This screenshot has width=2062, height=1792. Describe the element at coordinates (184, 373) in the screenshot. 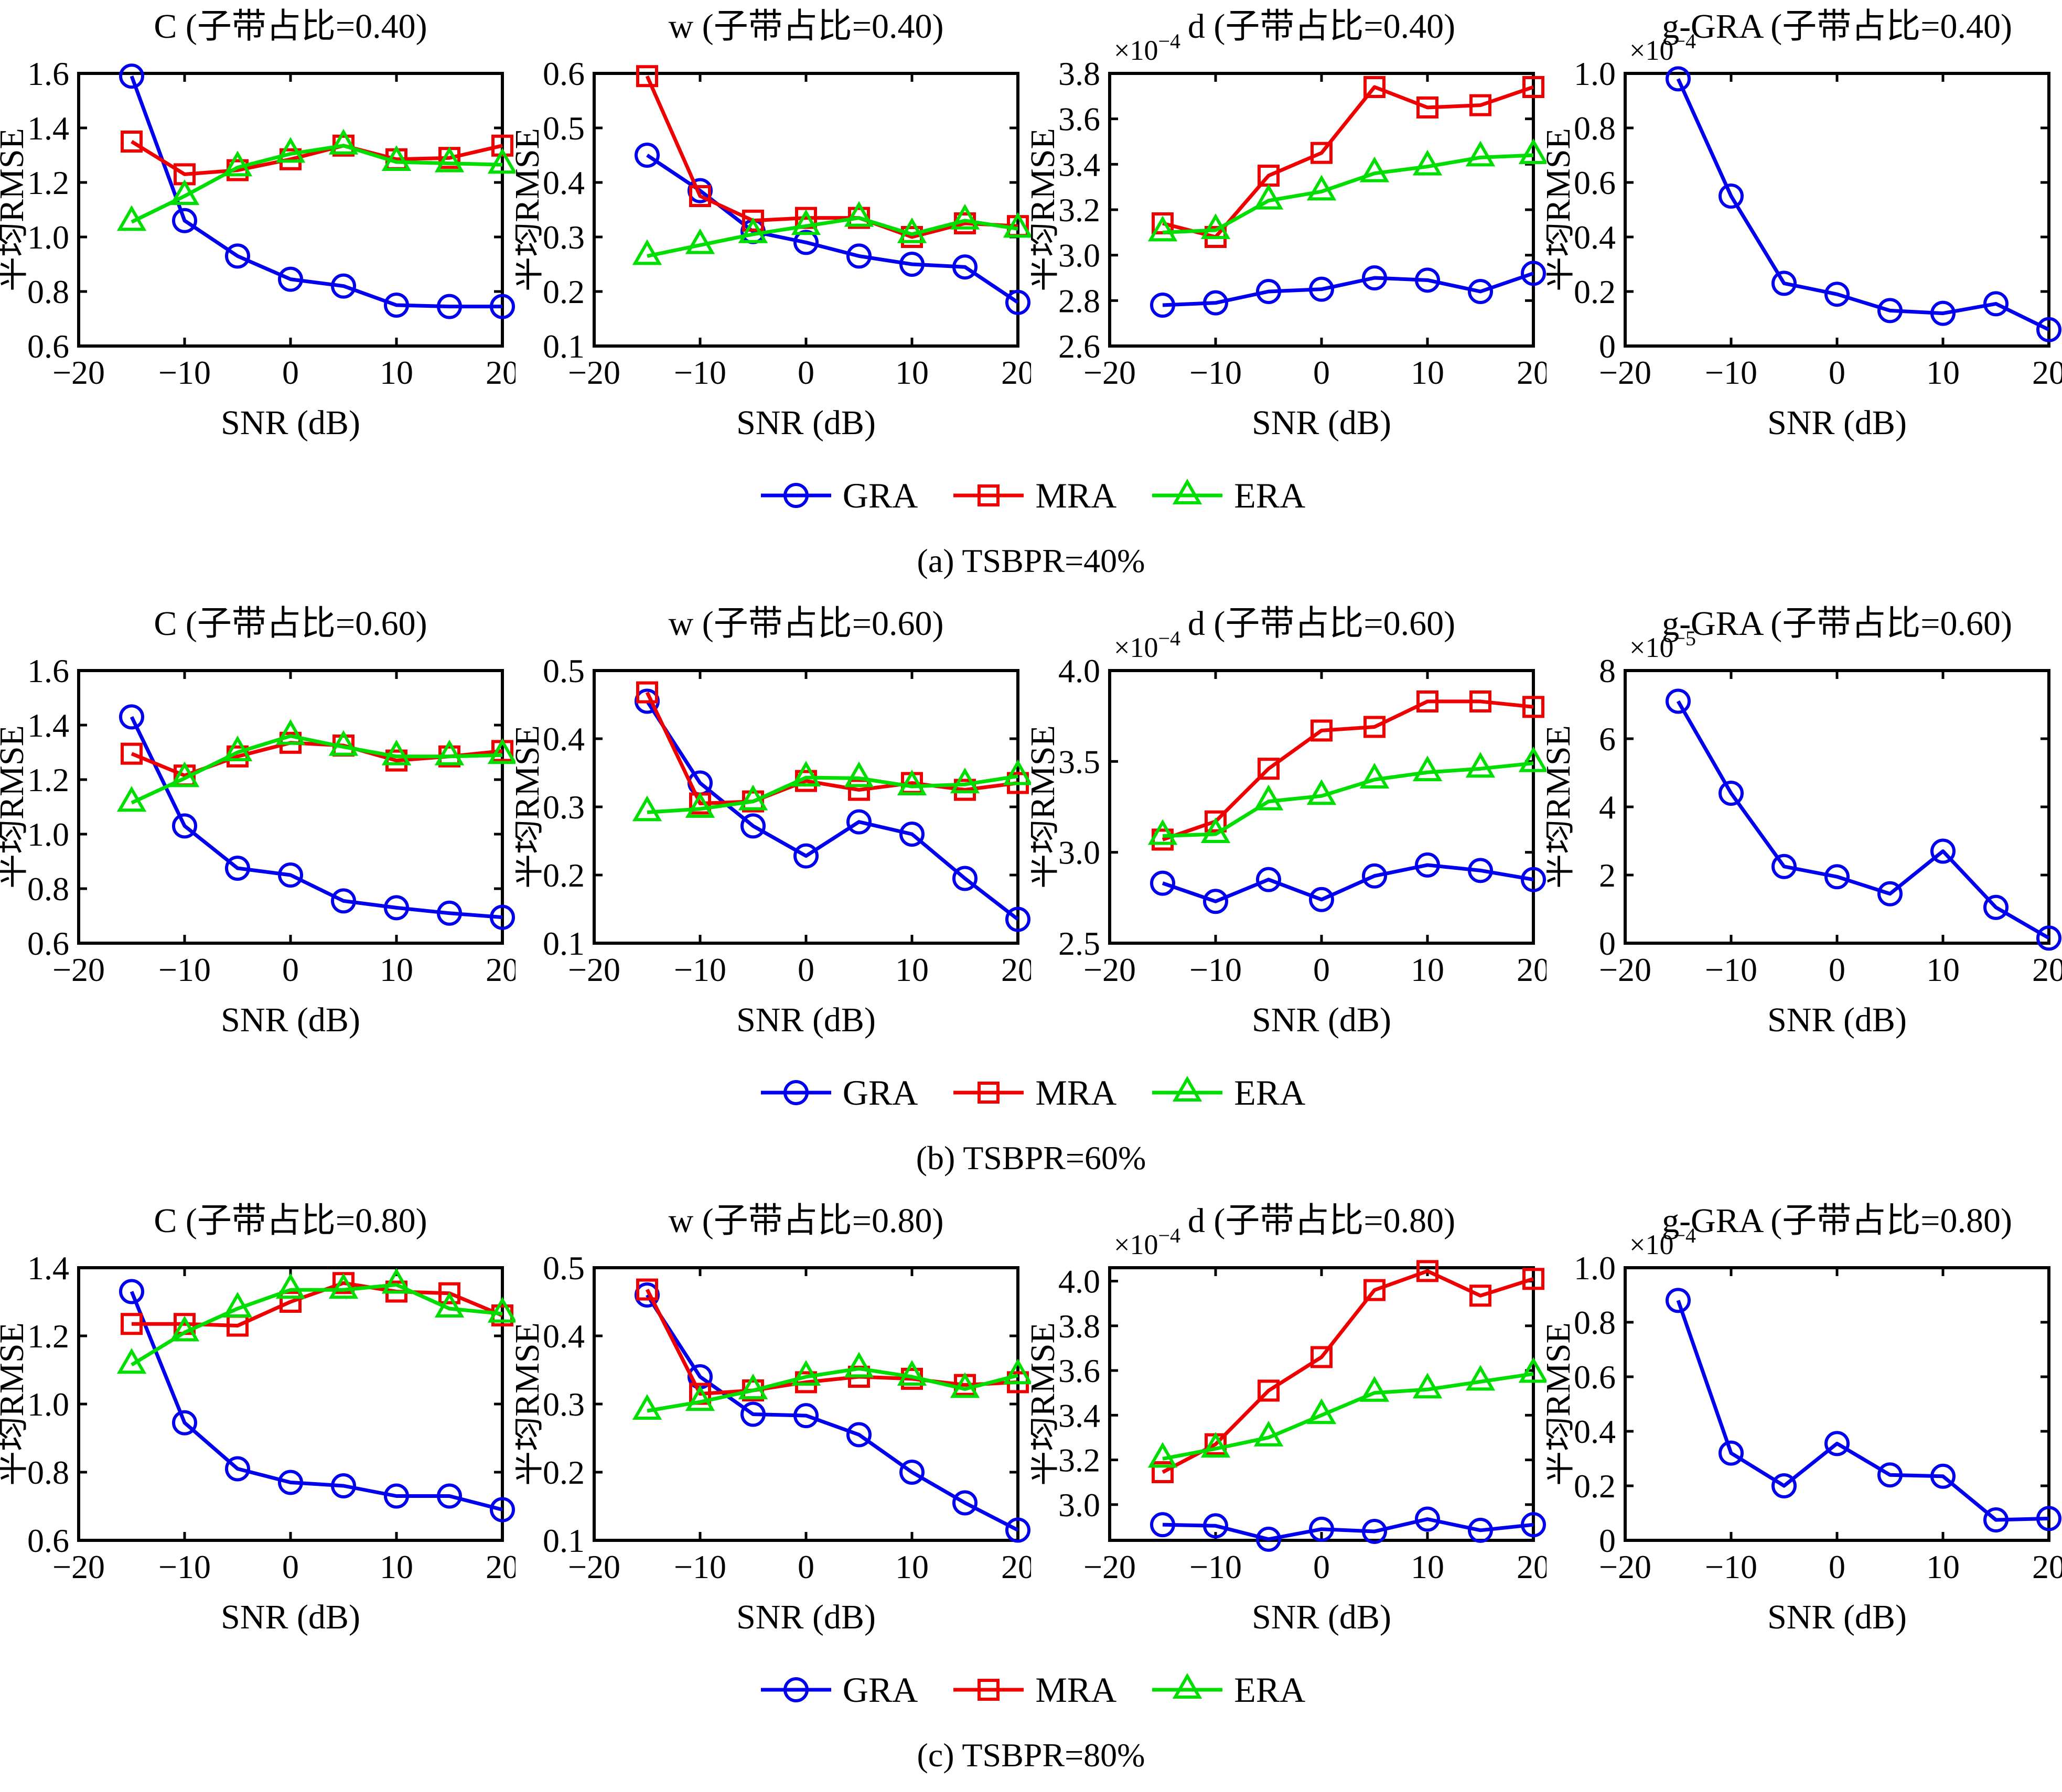

I see `x-tick-label: −10` at that location.